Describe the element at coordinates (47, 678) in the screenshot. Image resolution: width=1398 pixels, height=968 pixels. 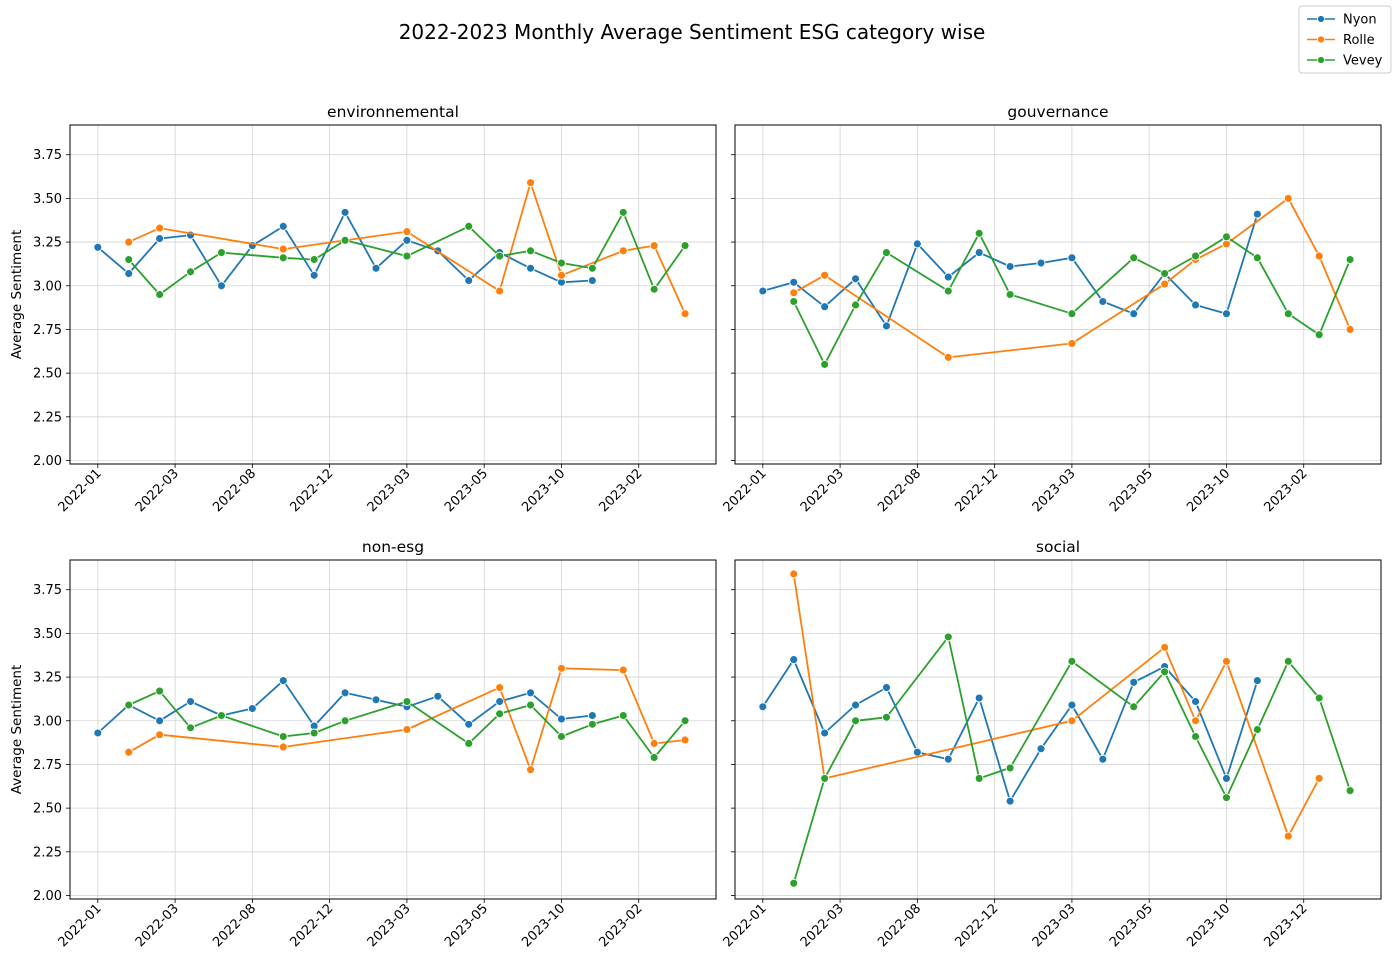
I see `y-tick-label: 3.25` at that location.